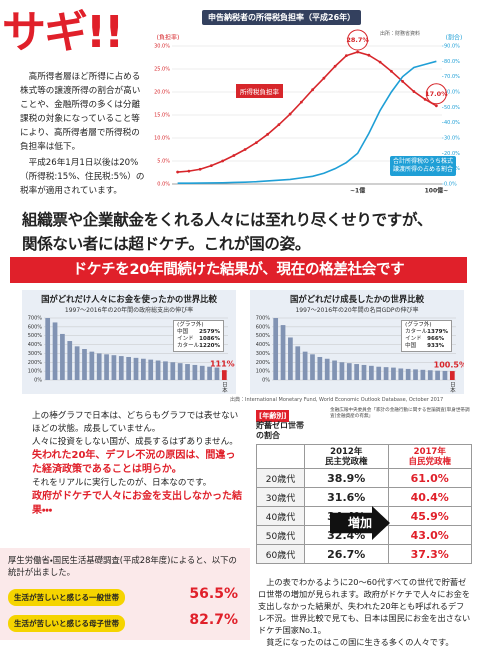 The width and height of the screenshot is (477, 648). I want to click on survey-value: 82.7%, so click(213, 620).